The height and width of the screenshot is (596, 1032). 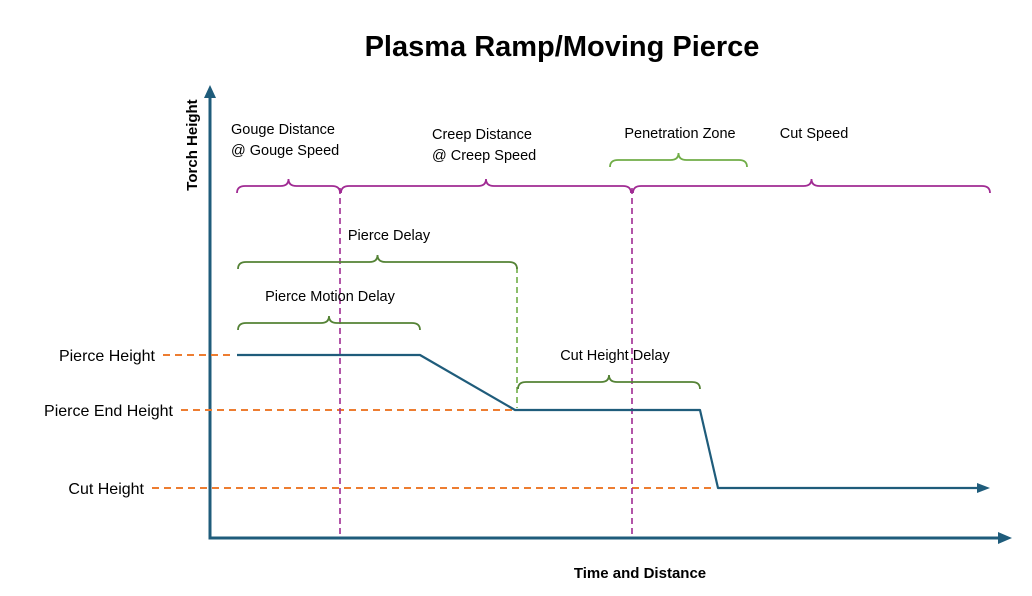 What do you see at coordinates (609, 382) in the screenshot?
I see `cut-height-delay-brace` at bounding box center [609, 382].